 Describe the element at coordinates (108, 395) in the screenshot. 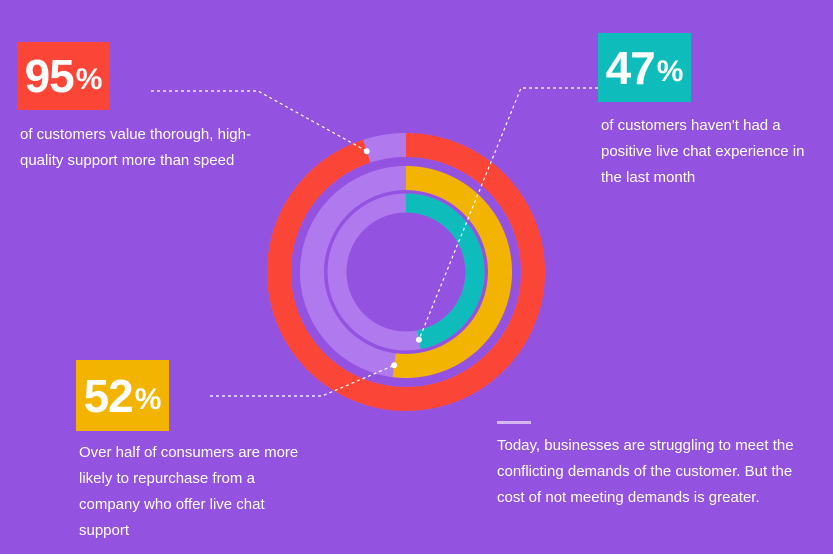

I see `stat-value-52: 52` at that location.